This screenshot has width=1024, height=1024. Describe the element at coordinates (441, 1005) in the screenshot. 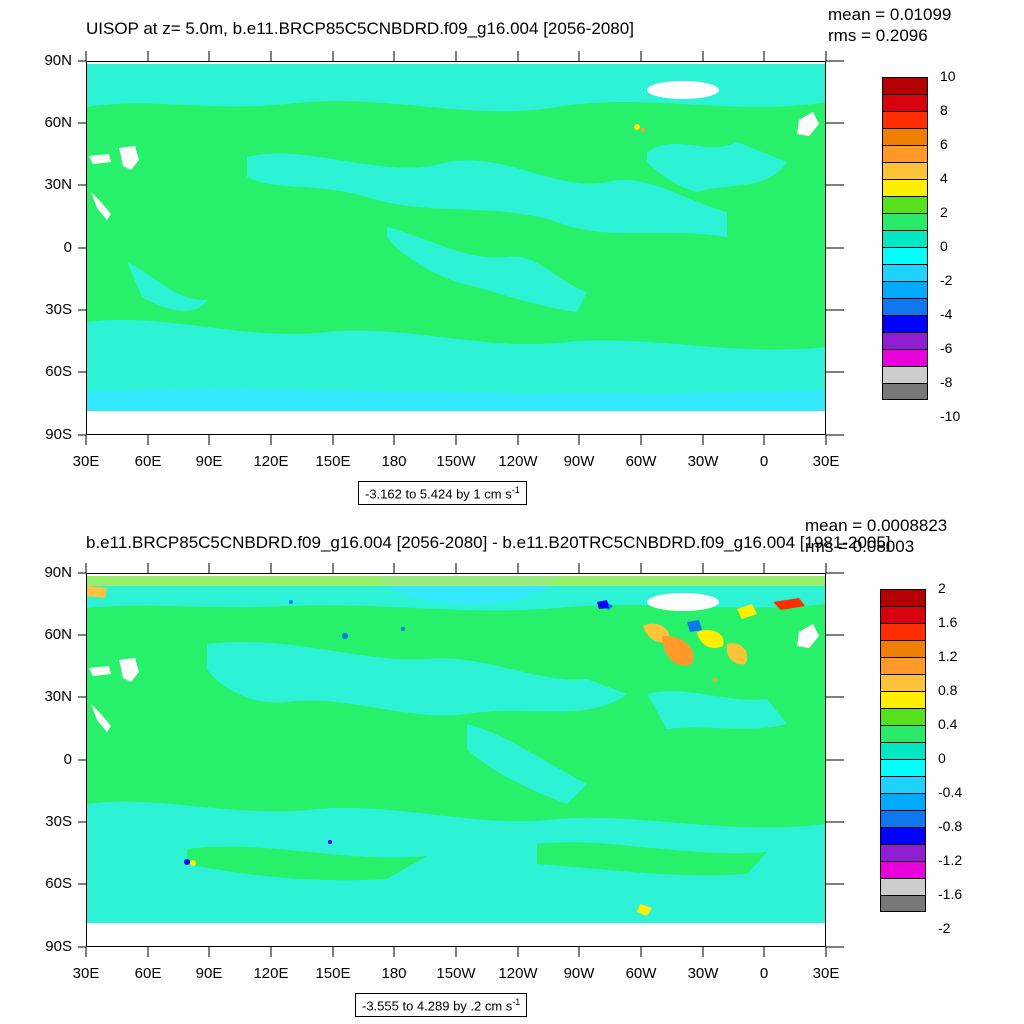

I see `panel-2-range-box: -3.555 to 4.289 by .2 cm s-1` at that location.